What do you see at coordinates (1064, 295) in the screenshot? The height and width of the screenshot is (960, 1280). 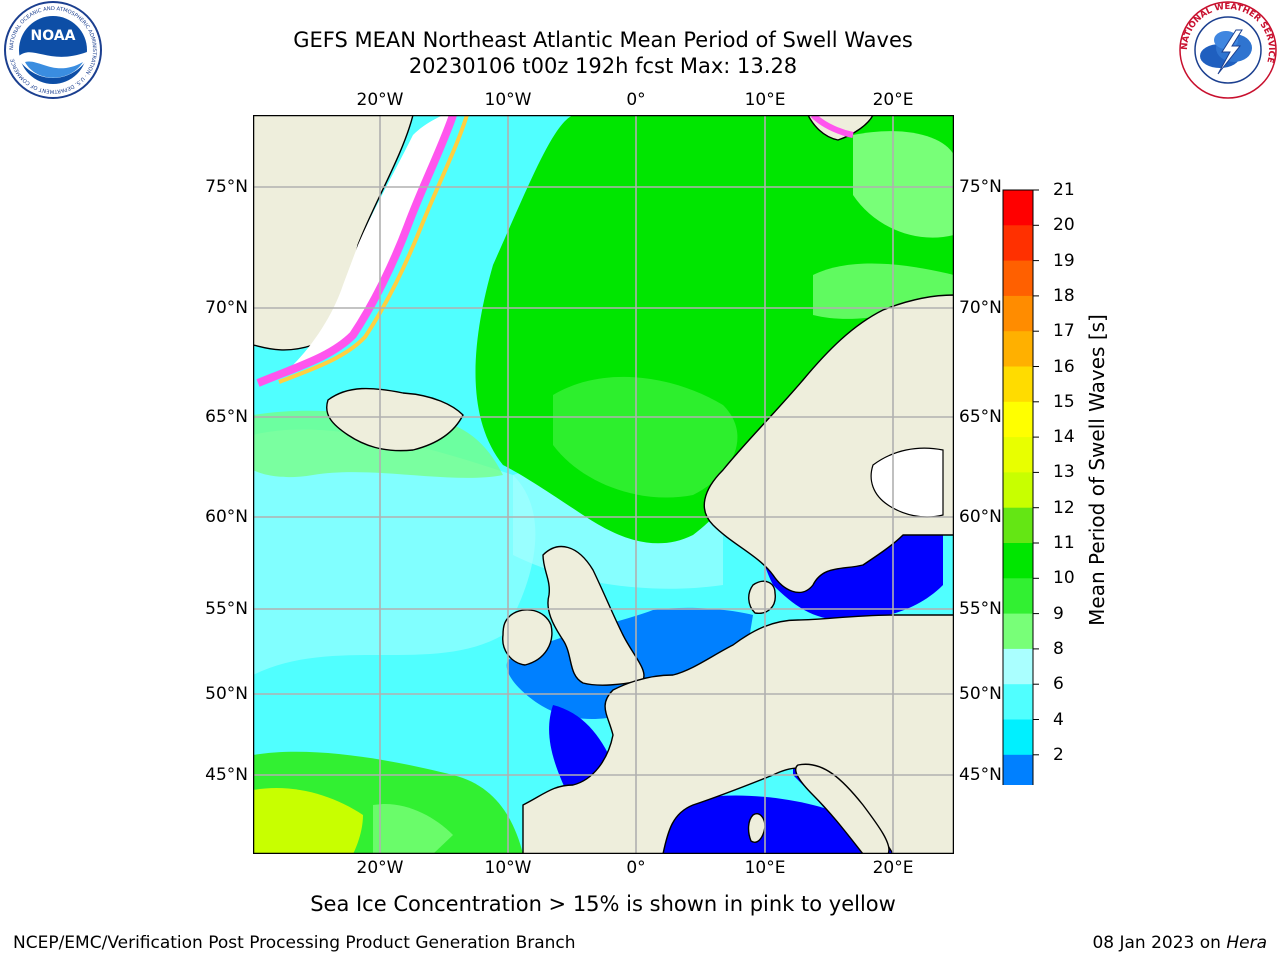 I see `colorbar-tick-label: 18` at bounding box center [1064, 295].